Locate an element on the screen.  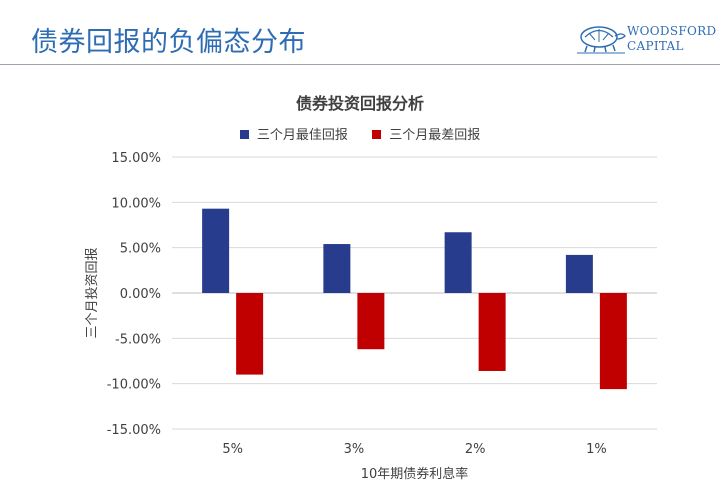
y-tick-label: 15.00% is located at coordinates (136, 158).